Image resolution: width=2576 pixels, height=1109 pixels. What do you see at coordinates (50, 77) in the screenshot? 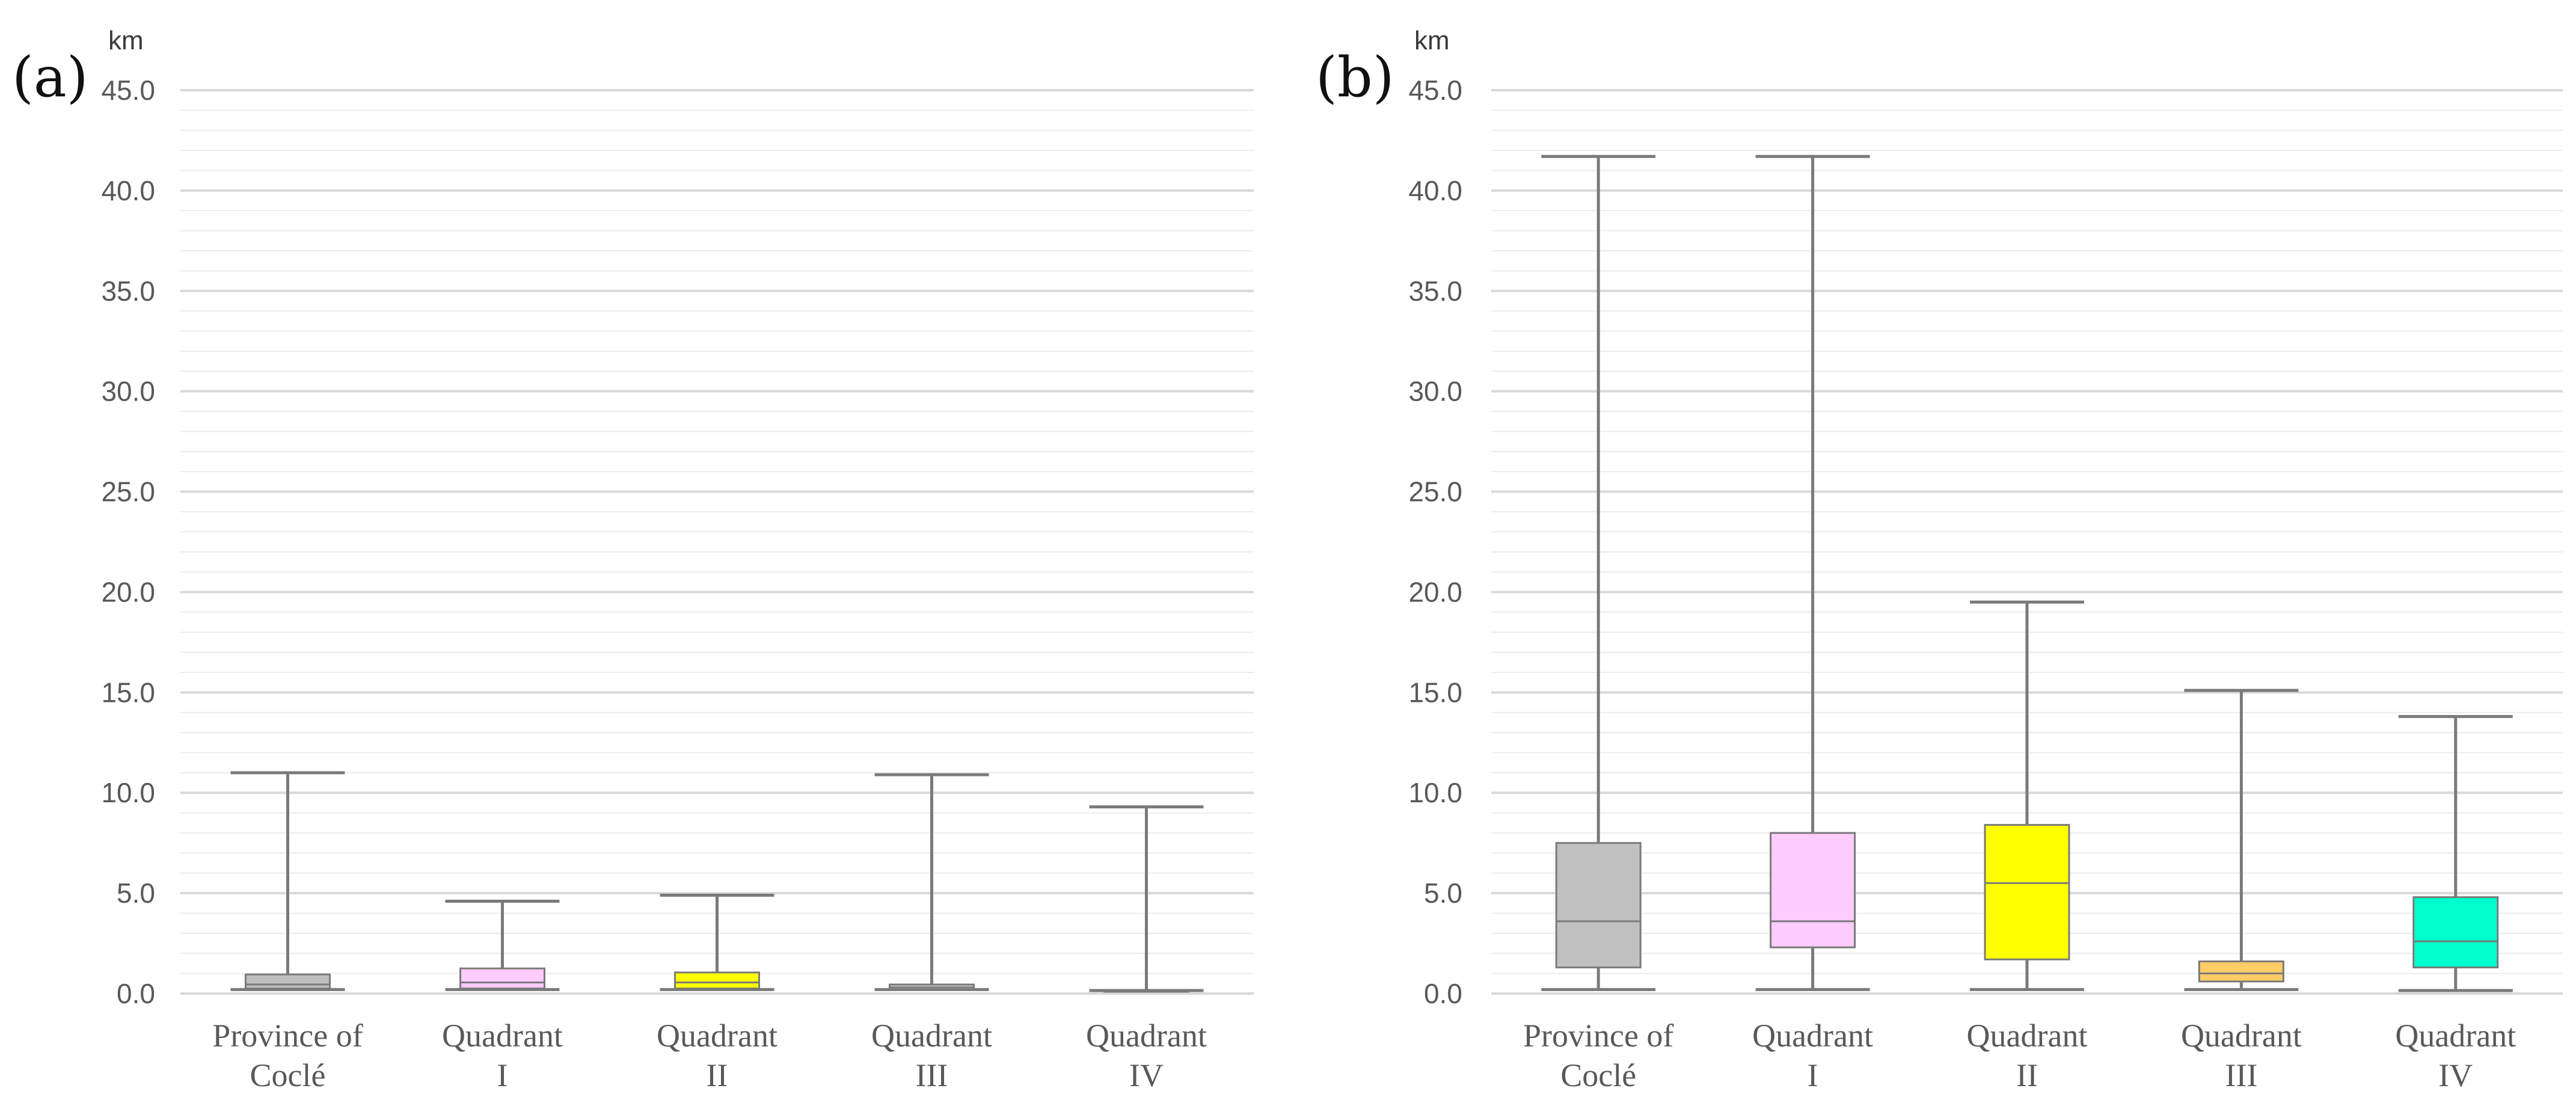
I see `panel-label: (a)` at bounding box center [50, 77].